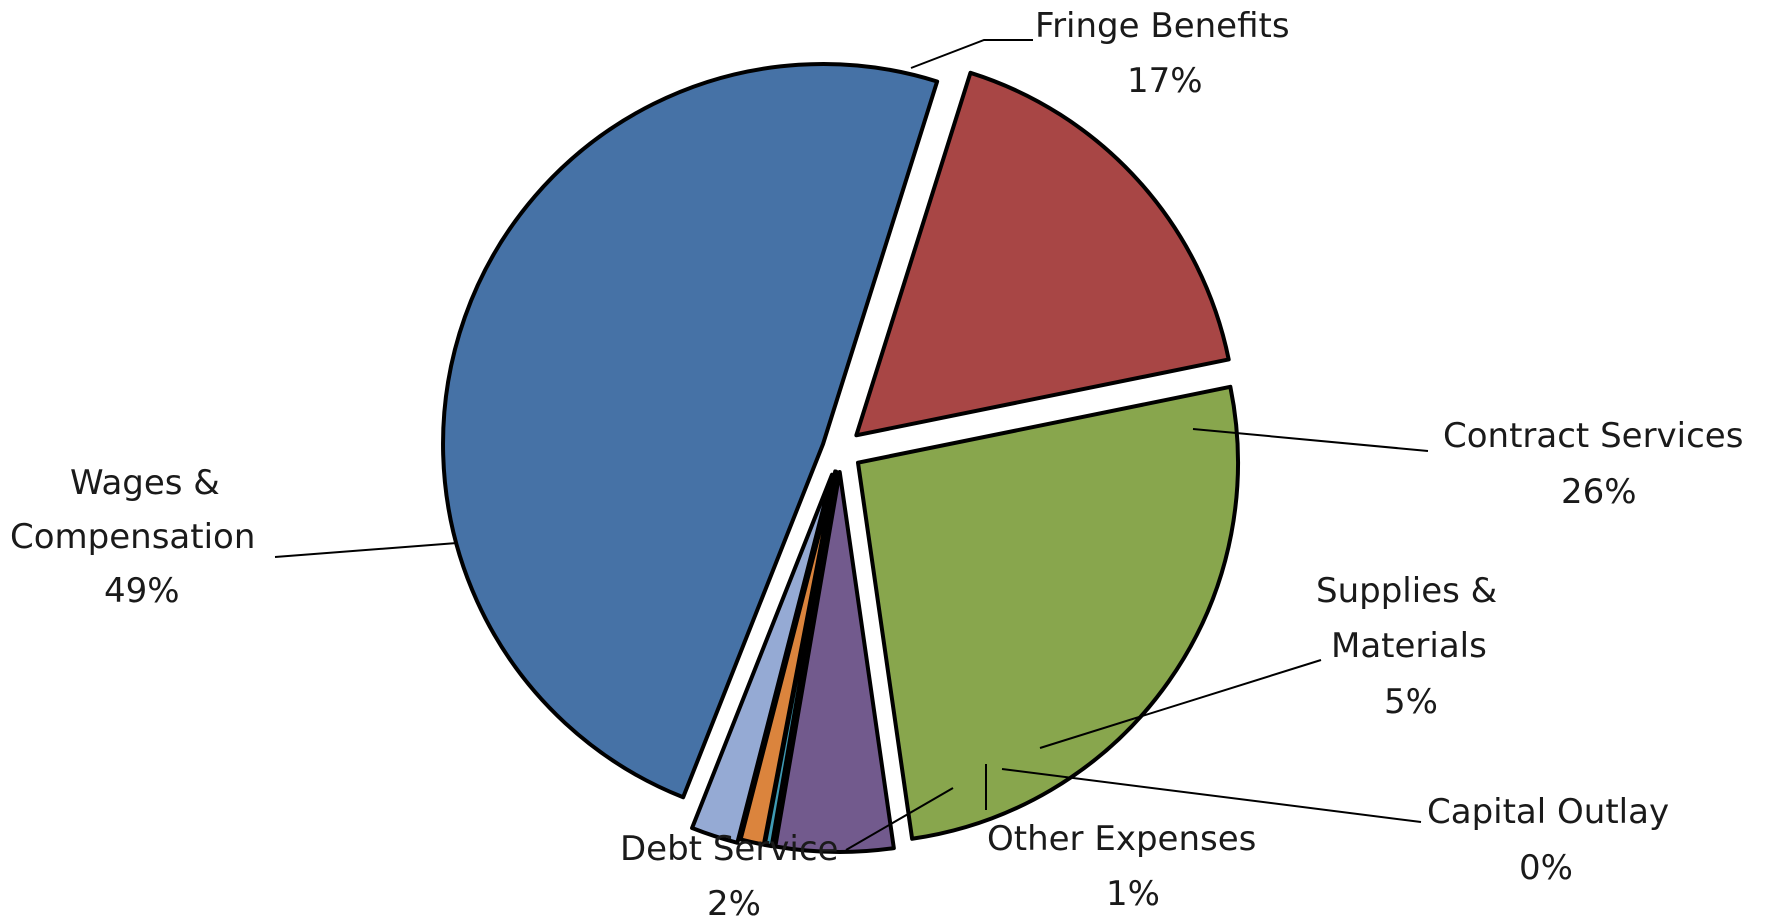 The height and width of the screenshot is (916, 1771). I want to click on slice-percent-label: 5%, so click(1411, 702).